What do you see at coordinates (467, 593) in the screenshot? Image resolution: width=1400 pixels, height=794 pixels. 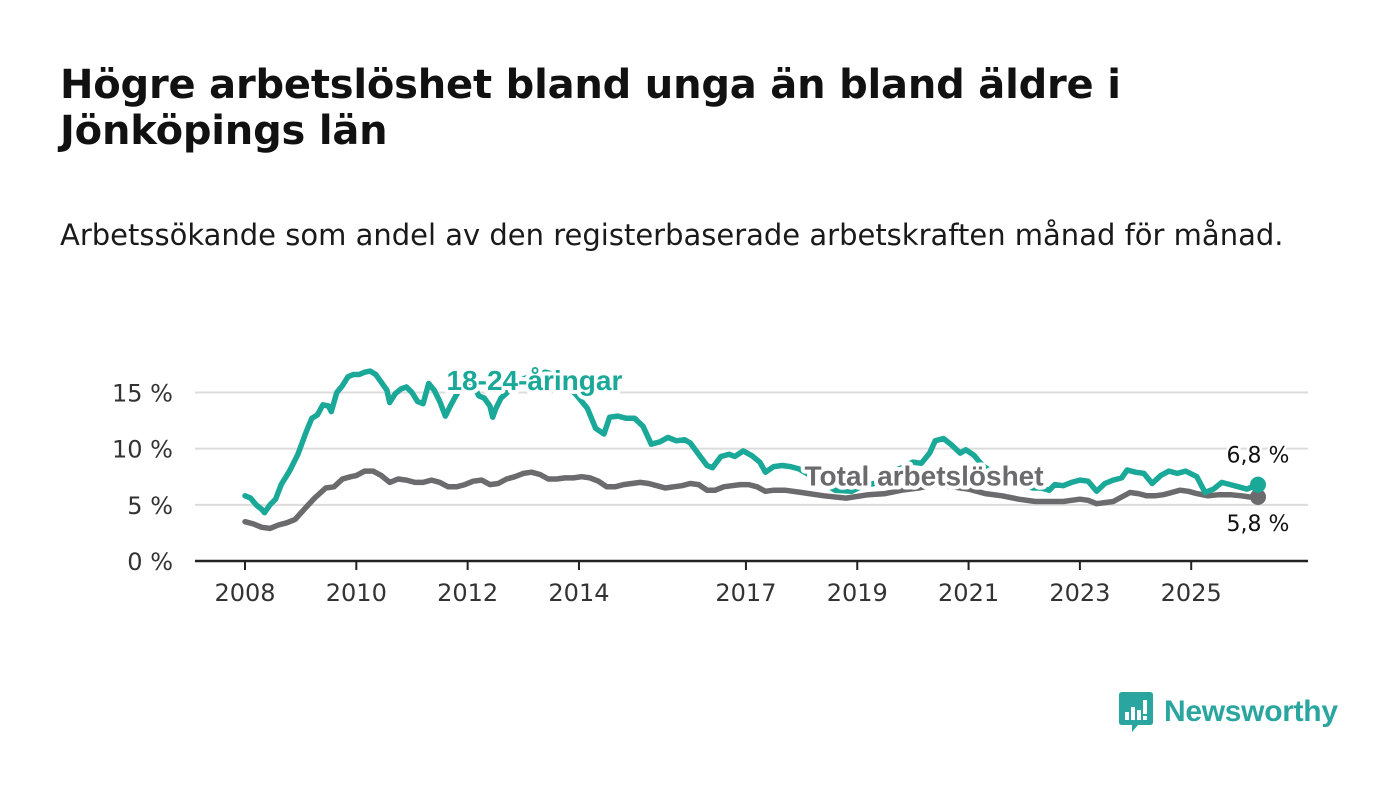 I see `x-tick-label: 2012` at bounding box center [467, 593].